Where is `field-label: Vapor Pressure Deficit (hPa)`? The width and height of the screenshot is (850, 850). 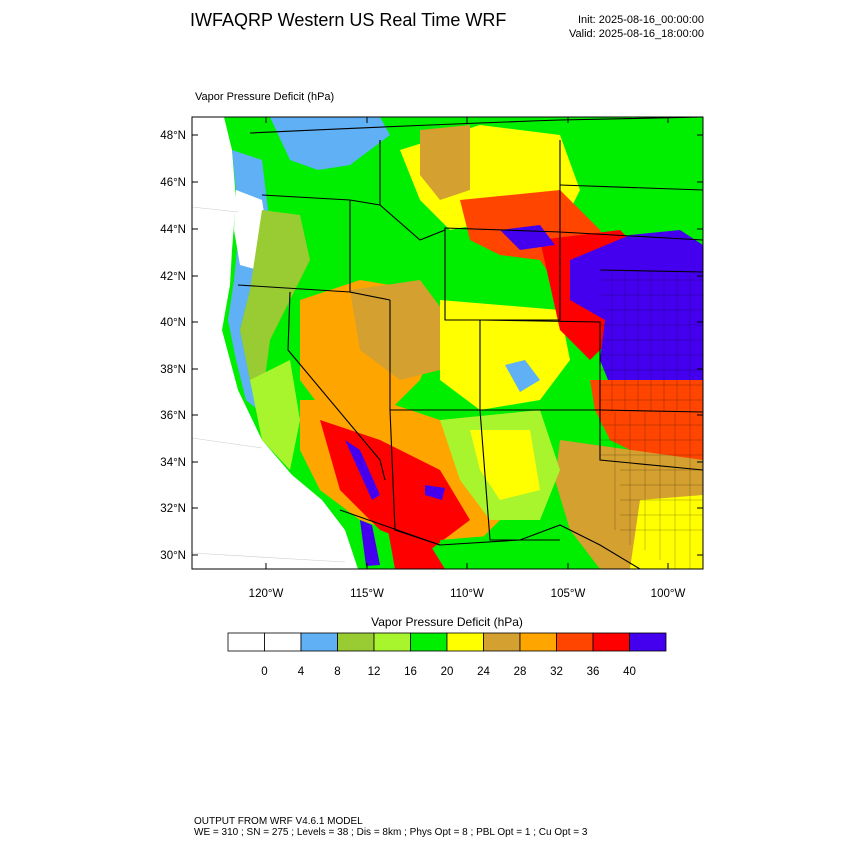 field-label: Vapor Pressure Deficit (hPa) is located at coordinates (265, 97).